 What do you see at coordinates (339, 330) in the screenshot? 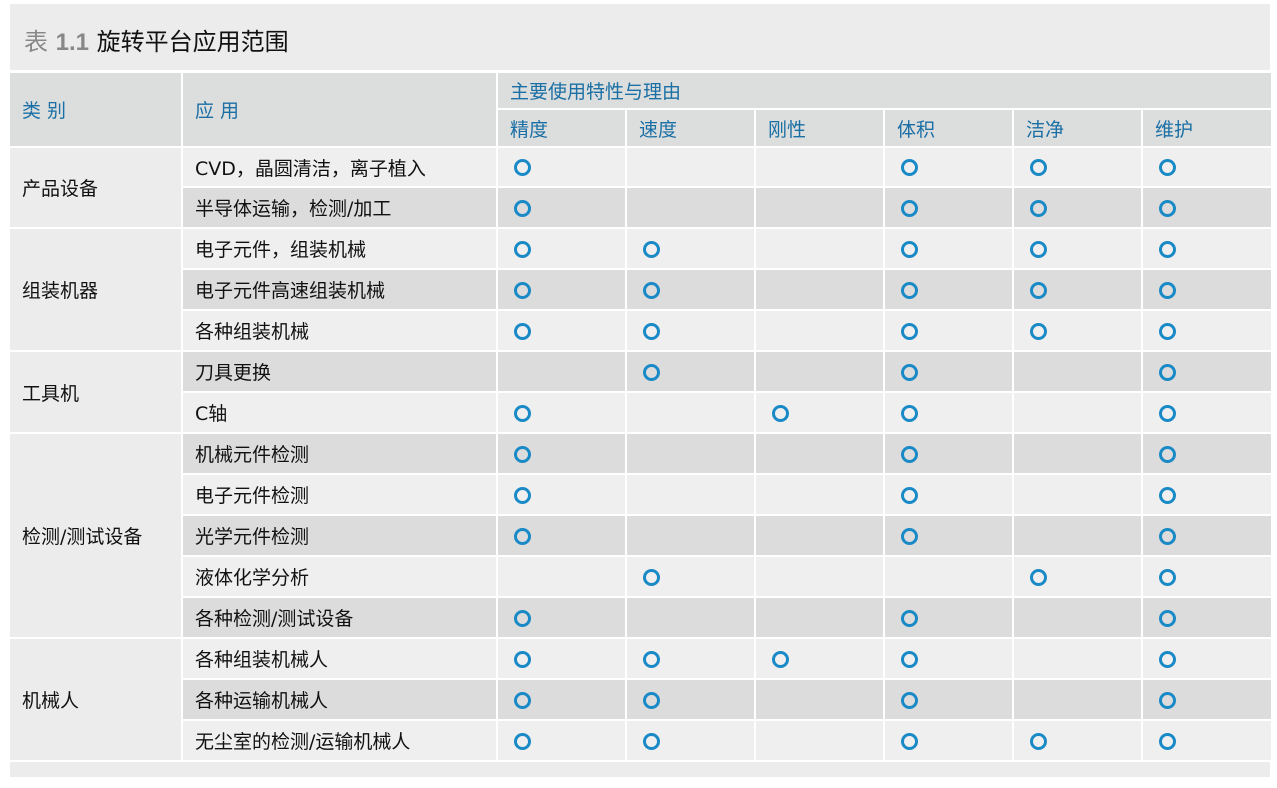
I see `application-cell: 各种组装机械` at bounding box center [339, 330].